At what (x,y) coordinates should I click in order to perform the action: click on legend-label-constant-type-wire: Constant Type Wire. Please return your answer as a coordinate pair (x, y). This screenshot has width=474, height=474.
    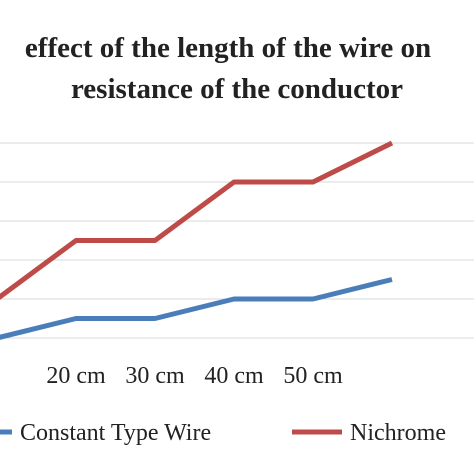
    Looking at the image, I should click on (115, 433).